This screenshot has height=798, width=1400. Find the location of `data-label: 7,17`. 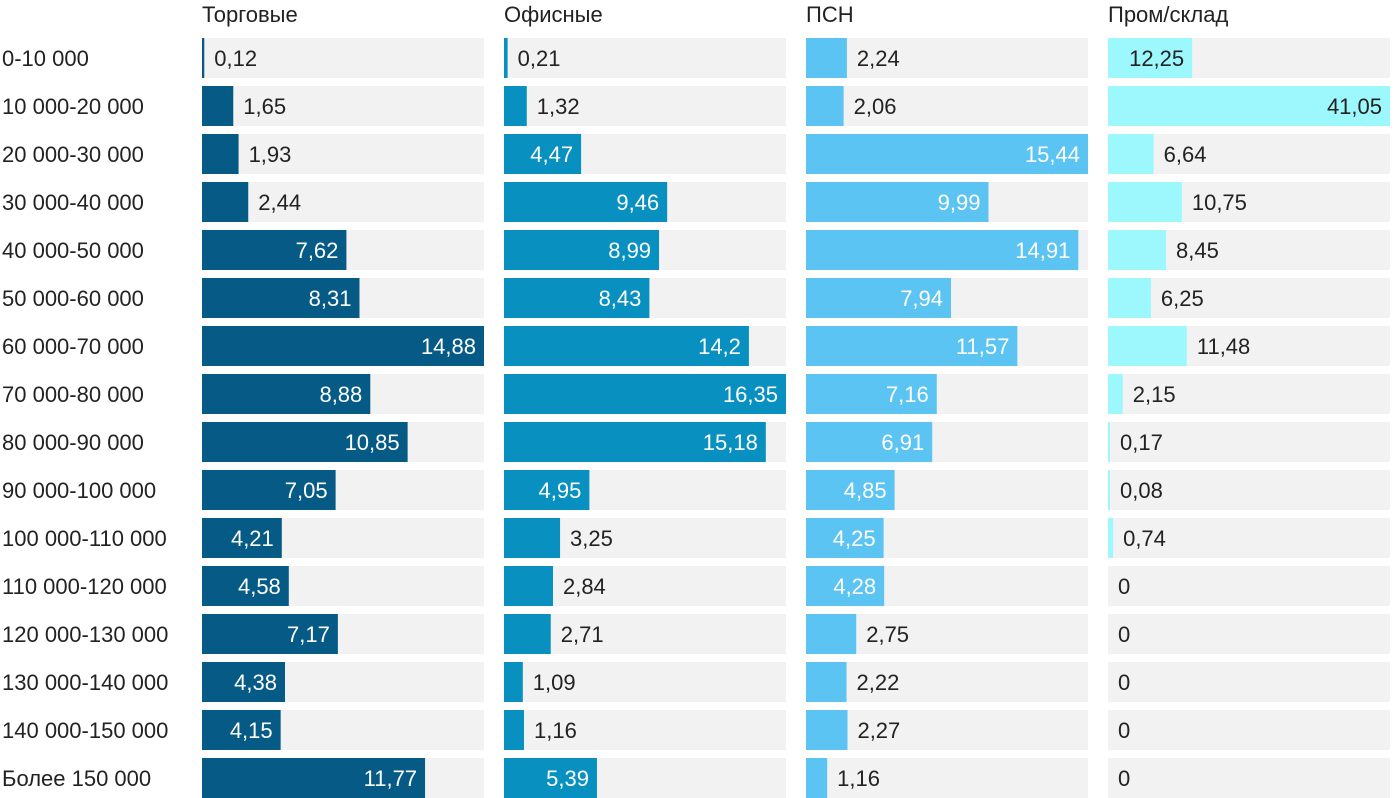

data-label: 7,17 is located at coordinates (308, 634).